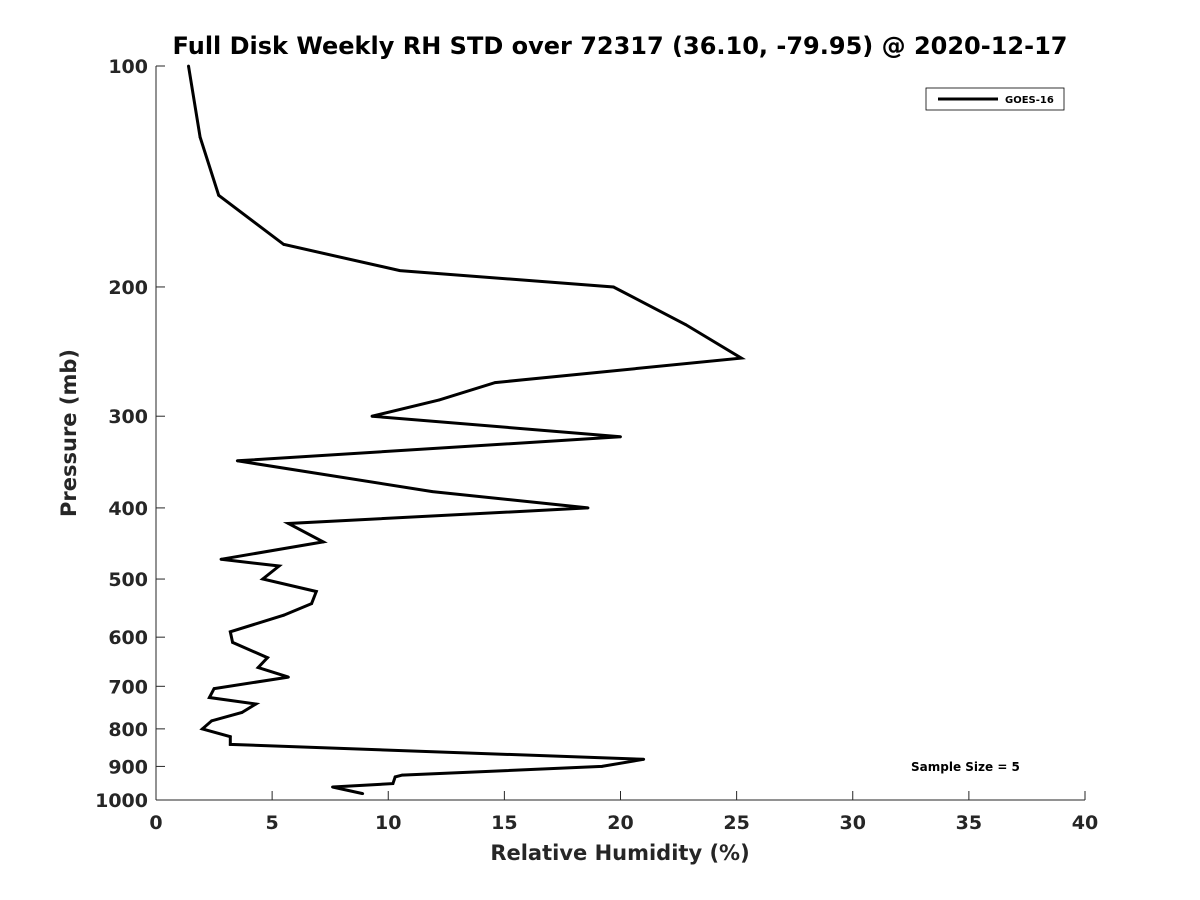  Describe the element at coordinates (128, 67) in the screenshot. I see `y-tick-label: 100` at that location.